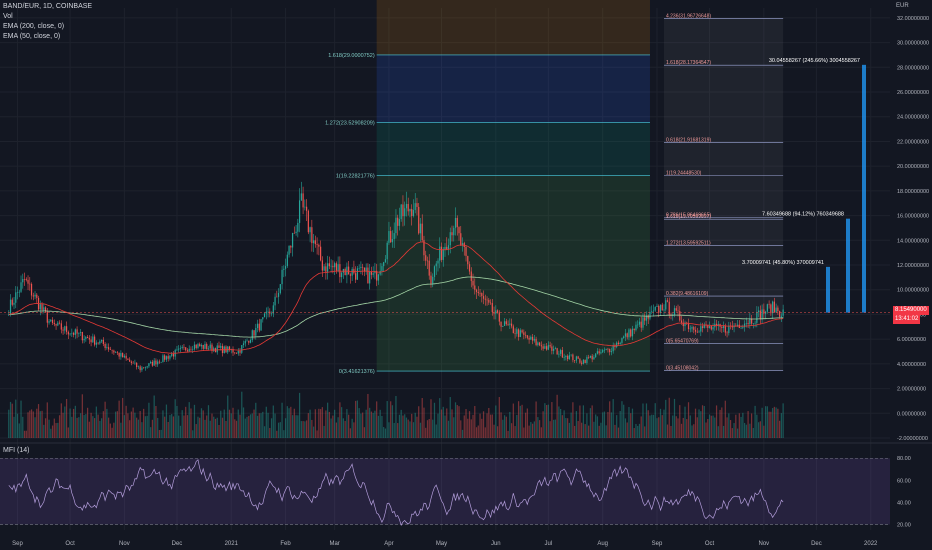 The image size is (932, 550). Describe the element at coordinates (16, 450) in the screenshot. I see `mfi-label: MFI (14)` at that location.